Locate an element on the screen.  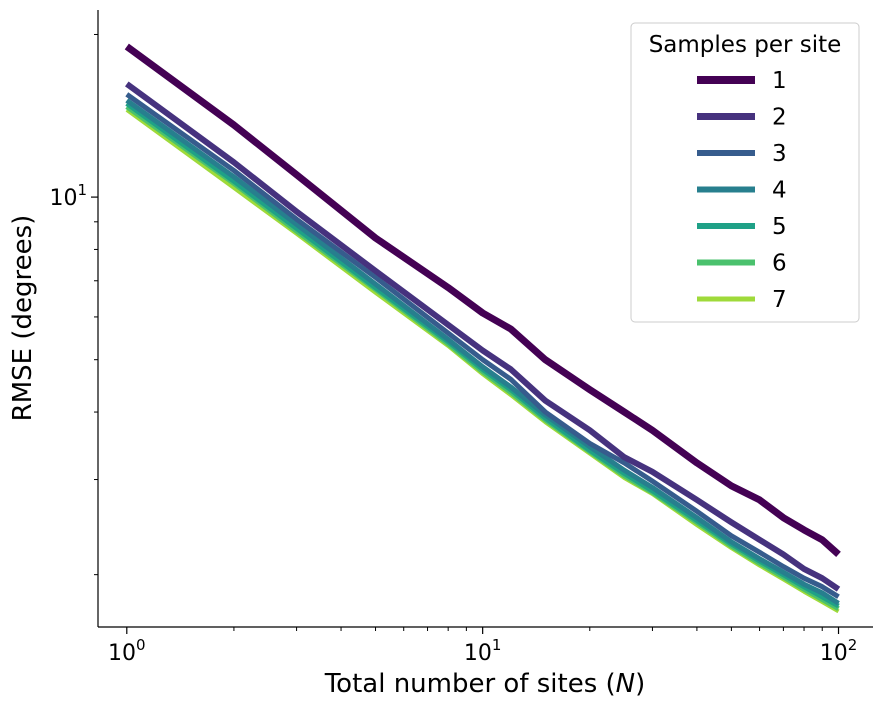
legend-box is located at coordinates (745, 172).